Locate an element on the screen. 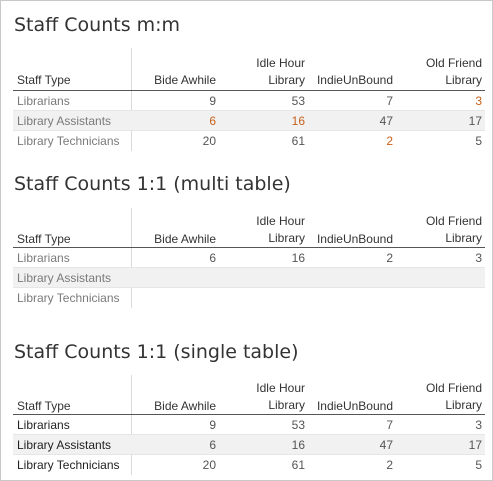 Image resolution: width=493 pixels, height=481 pixels. table-title: Staff Counts m:m is located at coordinates (97, 25).